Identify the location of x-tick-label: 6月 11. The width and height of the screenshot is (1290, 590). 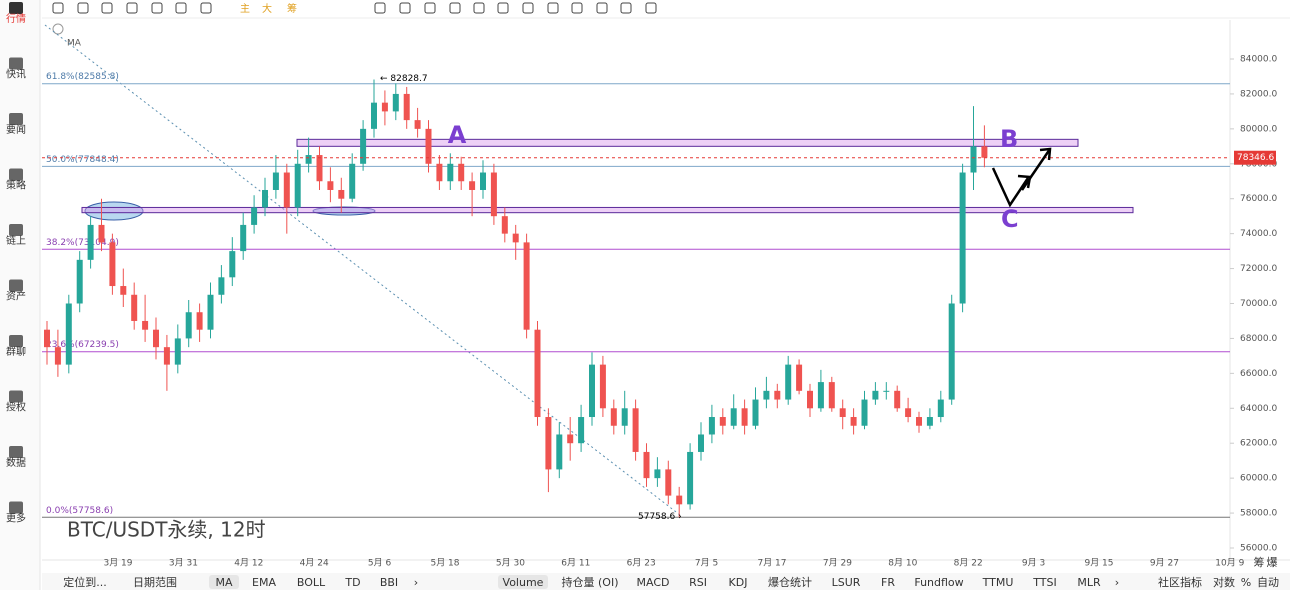
(575, 563).